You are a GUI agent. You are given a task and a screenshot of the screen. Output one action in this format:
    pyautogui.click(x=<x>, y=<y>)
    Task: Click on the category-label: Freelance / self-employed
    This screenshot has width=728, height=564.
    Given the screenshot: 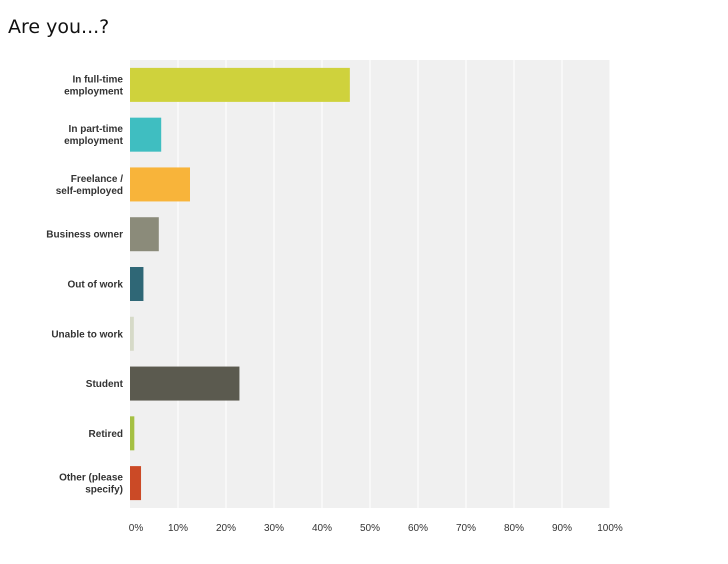 What is the action you would take?
    pyautogui.click(x=89, y=185)
    